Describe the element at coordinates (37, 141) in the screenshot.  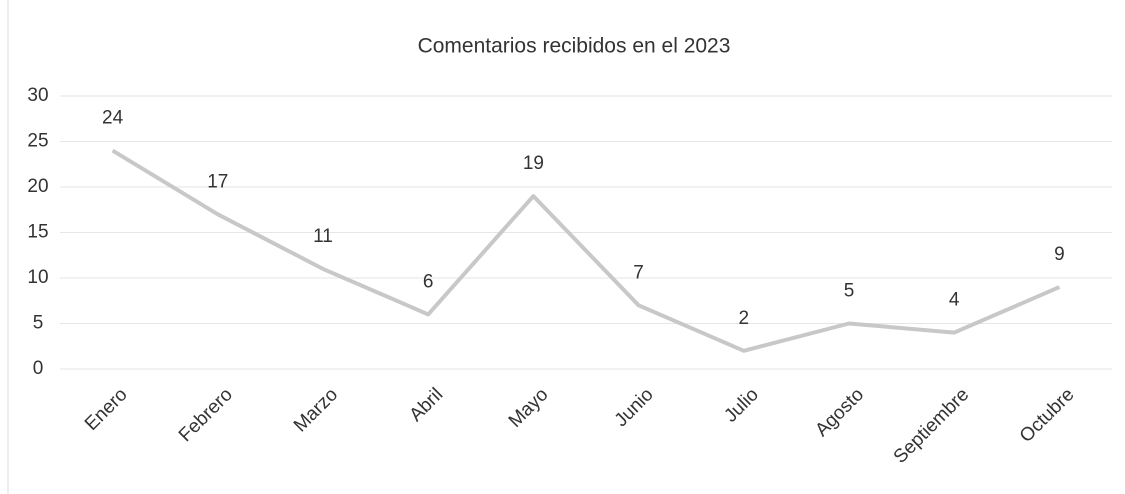
I see `y-tick-label: 25` at that location.